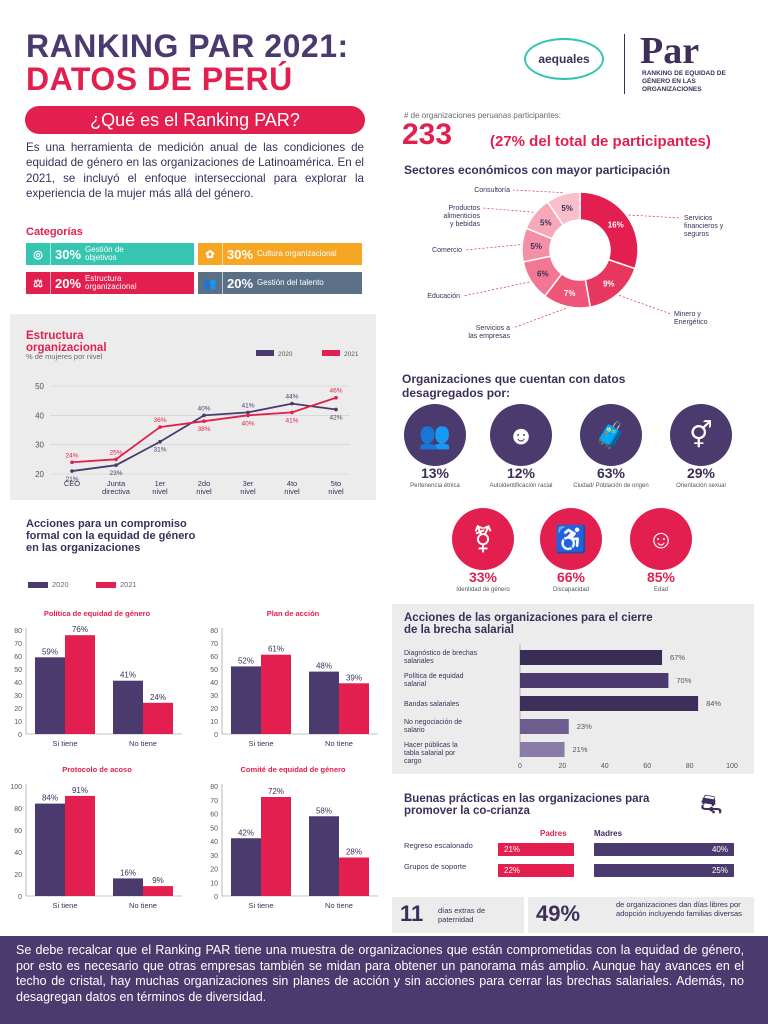 The height and width of the screenshot is (1024, 768). What do you see at coordinates (293, 613) in the screenshot?
I see `chart-title: Plan de acción` at bounding box center [293, 613].